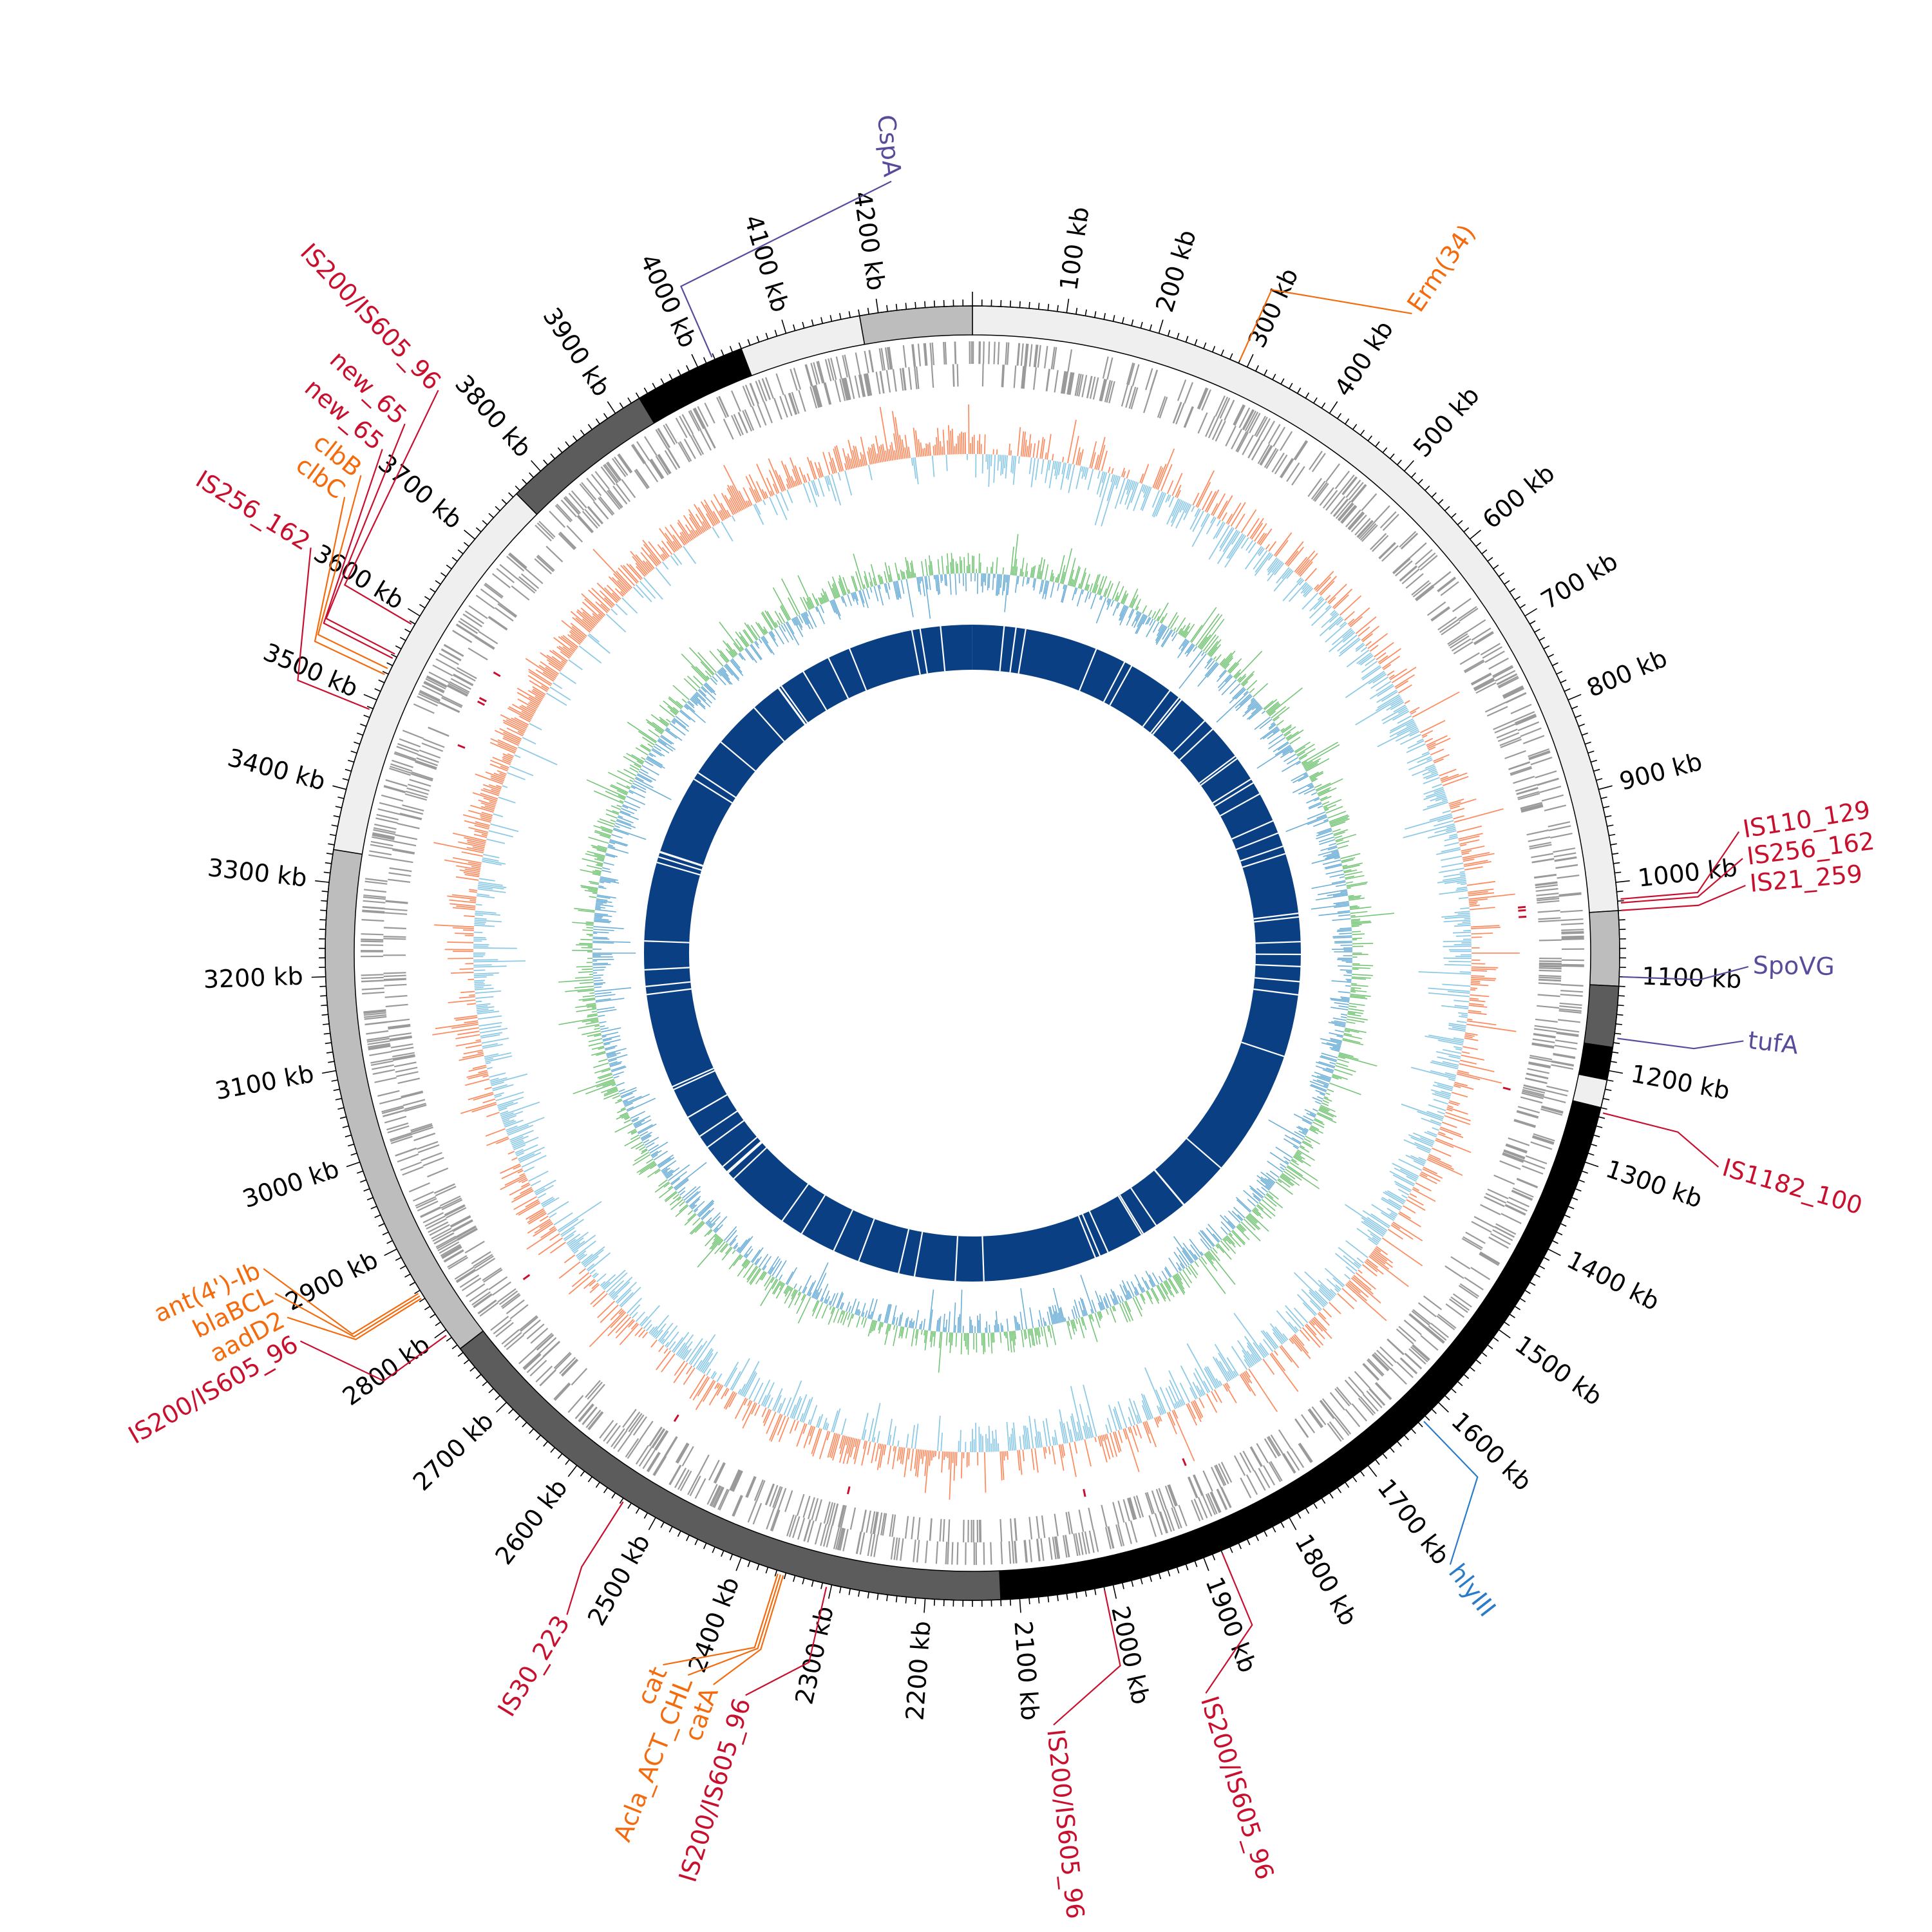 The height and width of the screenshot is (1932, 1932). I want to click on feature-label: tufA, so click(1773, 1043).